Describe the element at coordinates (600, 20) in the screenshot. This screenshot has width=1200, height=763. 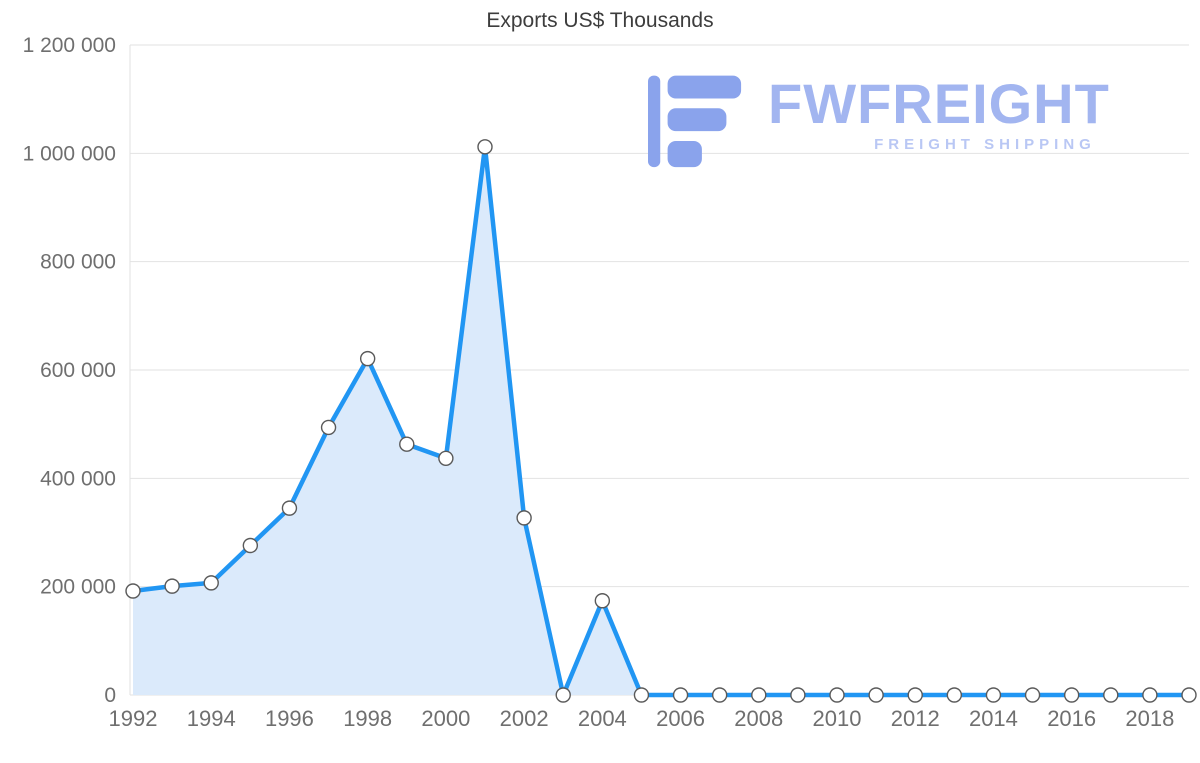
I see `chart-title: Exports US$ Thousands` at that location.